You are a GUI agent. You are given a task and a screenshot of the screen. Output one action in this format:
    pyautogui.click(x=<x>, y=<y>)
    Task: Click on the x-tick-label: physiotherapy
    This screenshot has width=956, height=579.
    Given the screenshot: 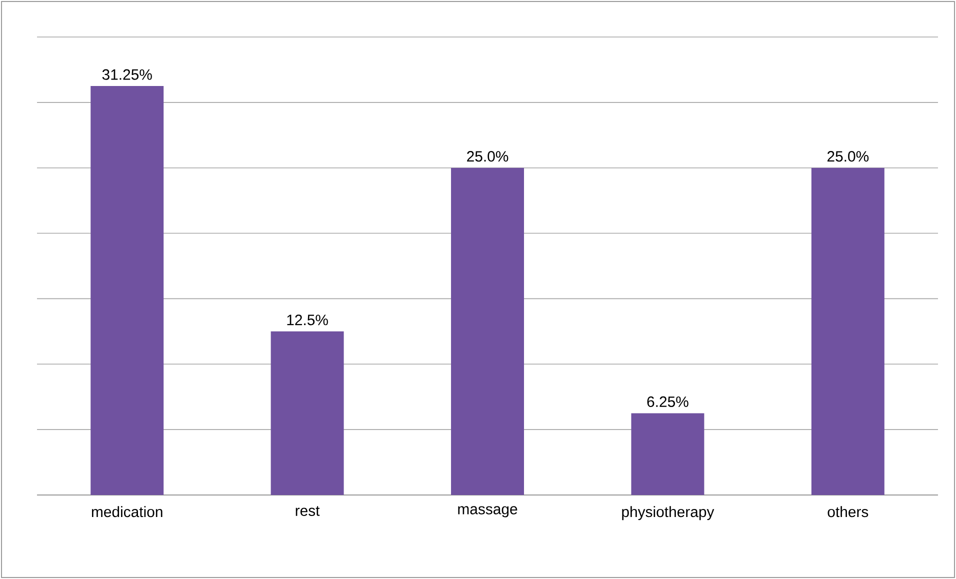 What is the action you would take?
    pyautogui.click(x=668, y=513)
    